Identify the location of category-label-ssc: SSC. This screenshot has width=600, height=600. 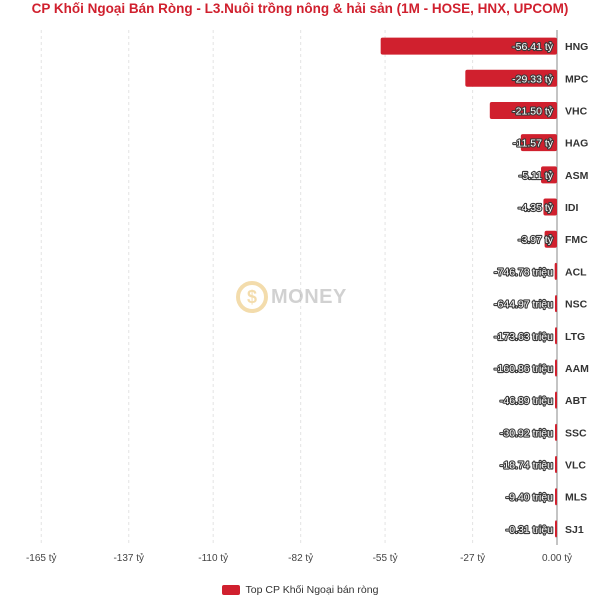
(576, 433).